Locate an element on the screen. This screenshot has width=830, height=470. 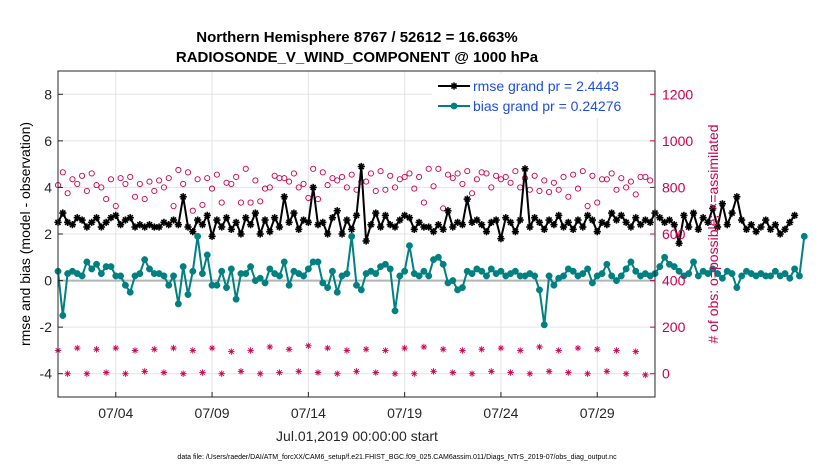
legend-entry-rmse: rmse grand pr = 2.4443 is located at coordinates (528, 86).